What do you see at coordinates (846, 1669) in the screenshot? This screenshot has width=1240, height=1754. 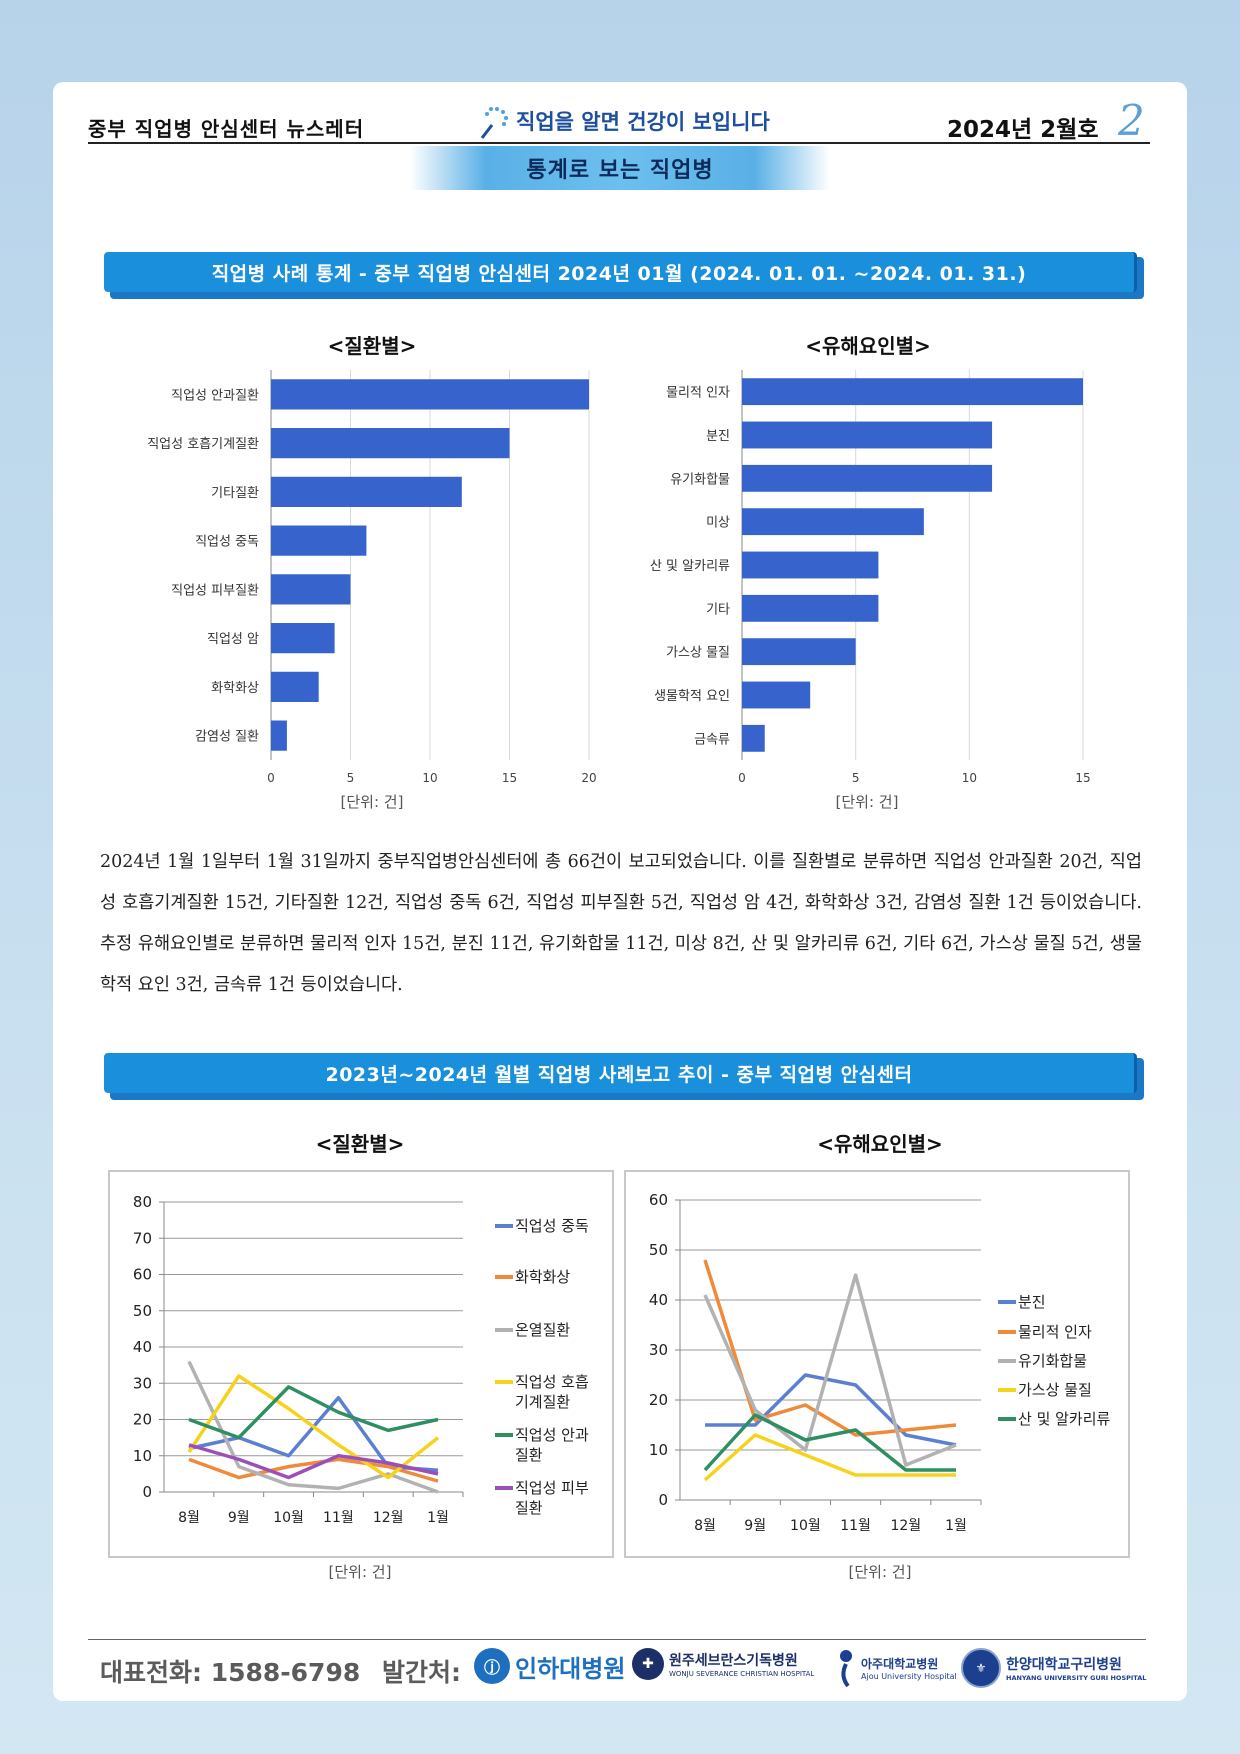 I see `ajou-emblem-icon` at bounding box center [846, 1669].